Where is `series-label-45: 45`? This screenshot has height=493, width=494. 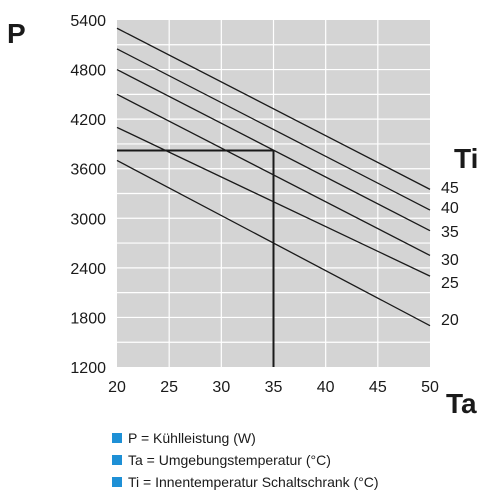
series-label-45: 45 is located at coordinates (450, 188).